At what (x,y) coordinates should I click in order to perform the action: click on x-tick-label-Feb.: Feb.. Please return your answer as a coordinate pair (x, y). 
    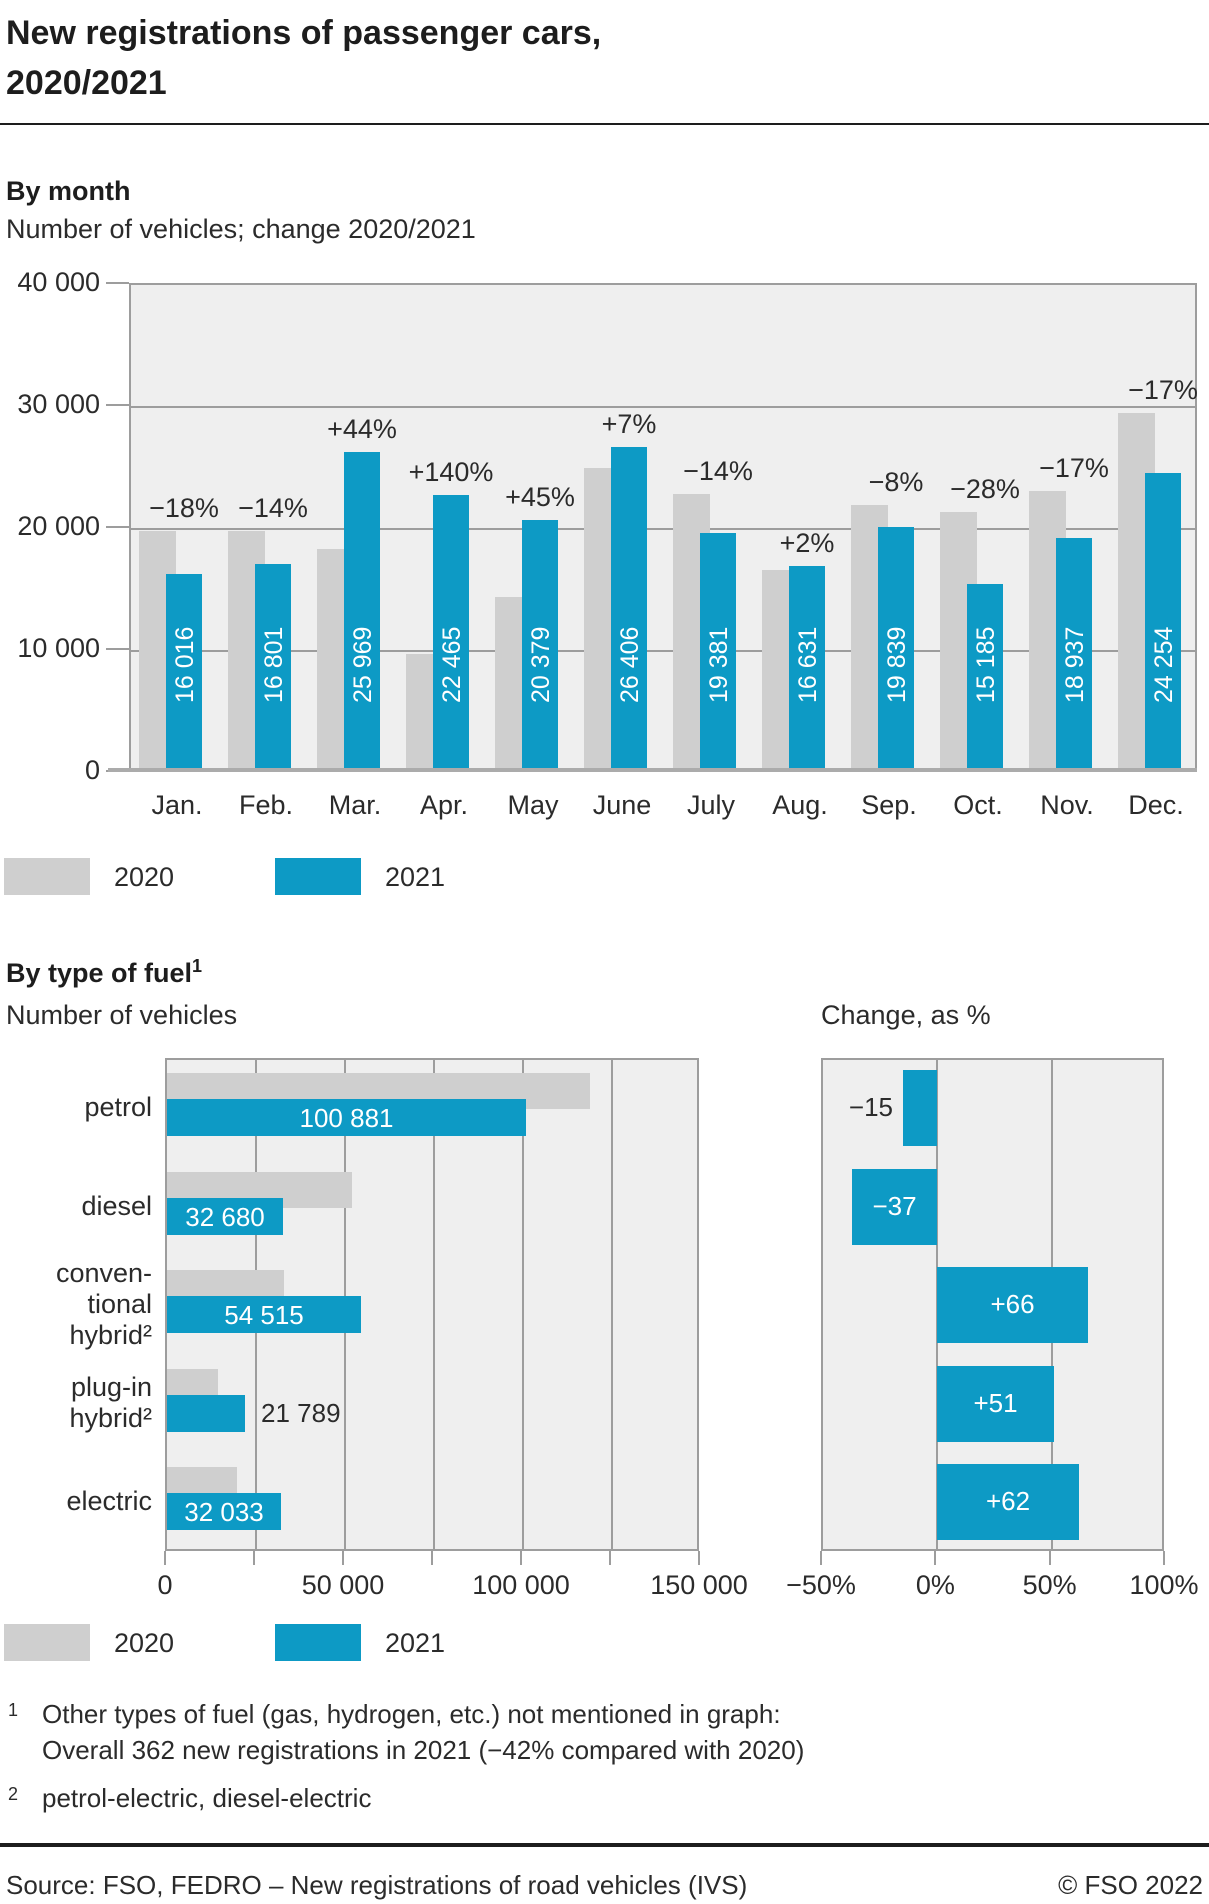
    Looking at the image, I should click on (266, 805).